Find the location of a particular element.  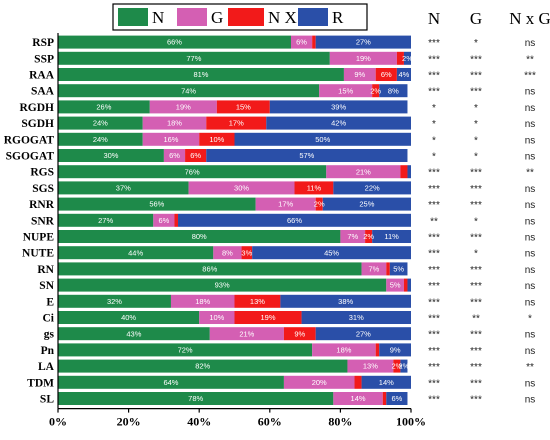

bar-rsp-r is located at coordinates (363, 42).